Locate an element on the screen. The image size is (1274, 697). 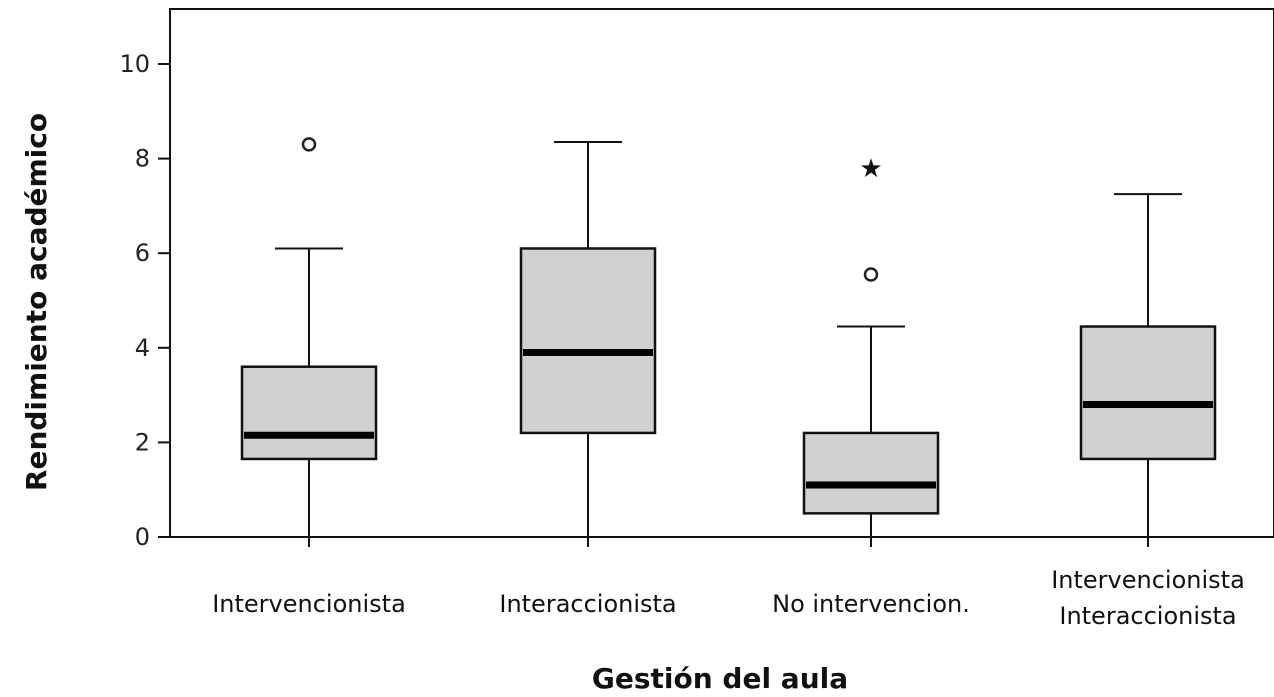
y-tick-label: 2 is located at coordinates (142, 442).